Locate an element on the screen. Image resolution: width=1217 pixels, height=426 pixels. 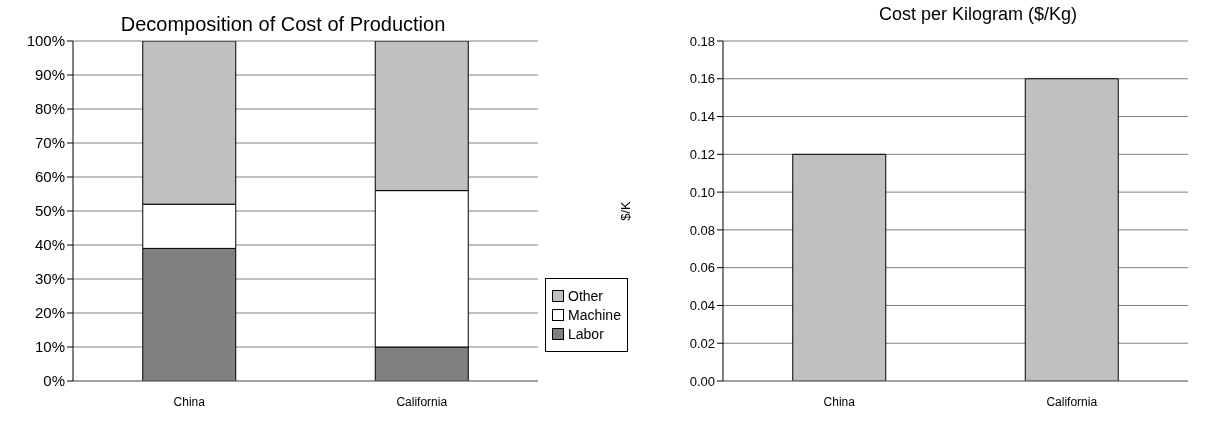
y-tick-label: 30% is located at coordinates (49, 279).